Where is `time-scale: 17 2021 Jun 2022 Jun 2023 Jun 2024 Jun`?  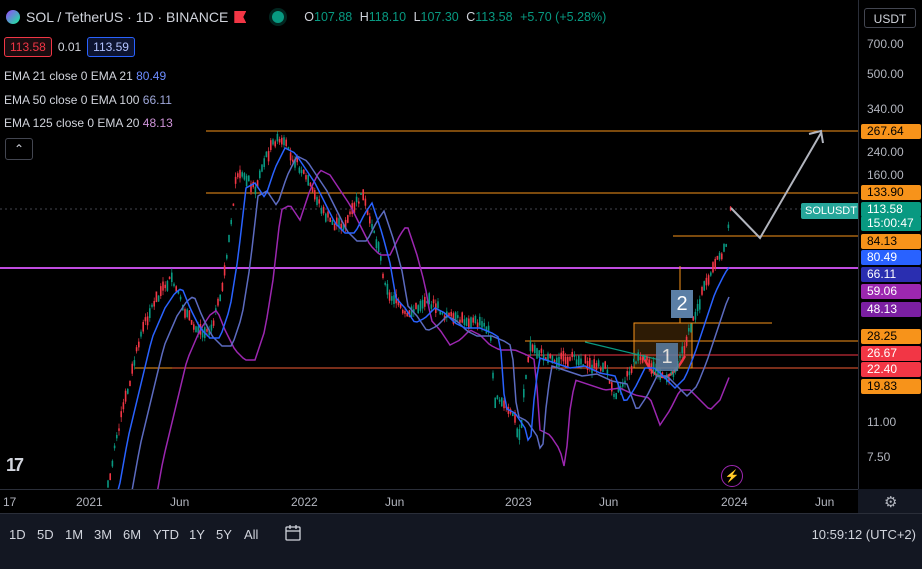 time-scale: 17 2021 Jun 2022 Jun 2023 Jun 2024 Jun is located at coordinates (429, 501).